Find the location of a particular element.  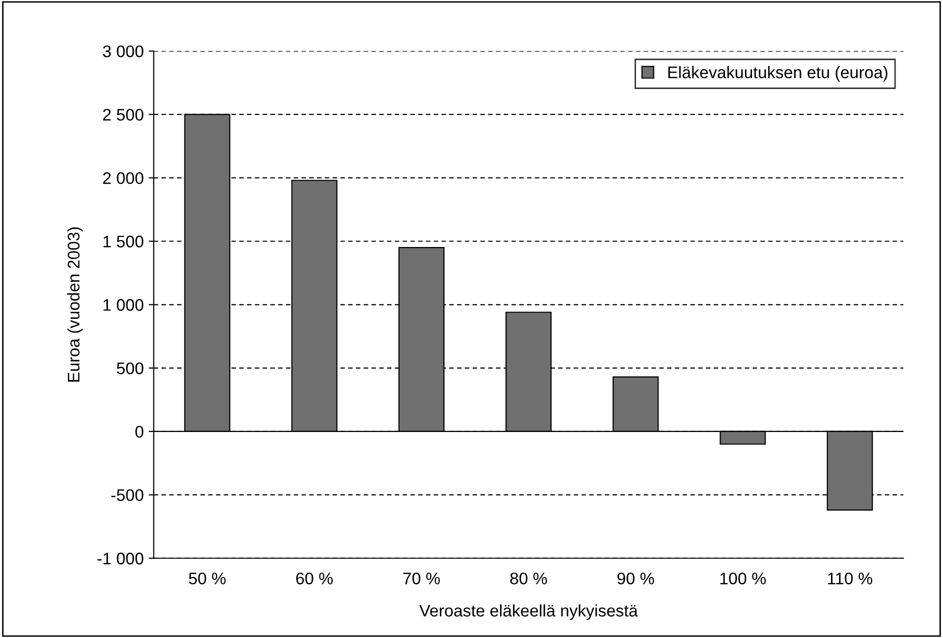

y-tick-label: 2 500 is located at coordinates (123, 114).